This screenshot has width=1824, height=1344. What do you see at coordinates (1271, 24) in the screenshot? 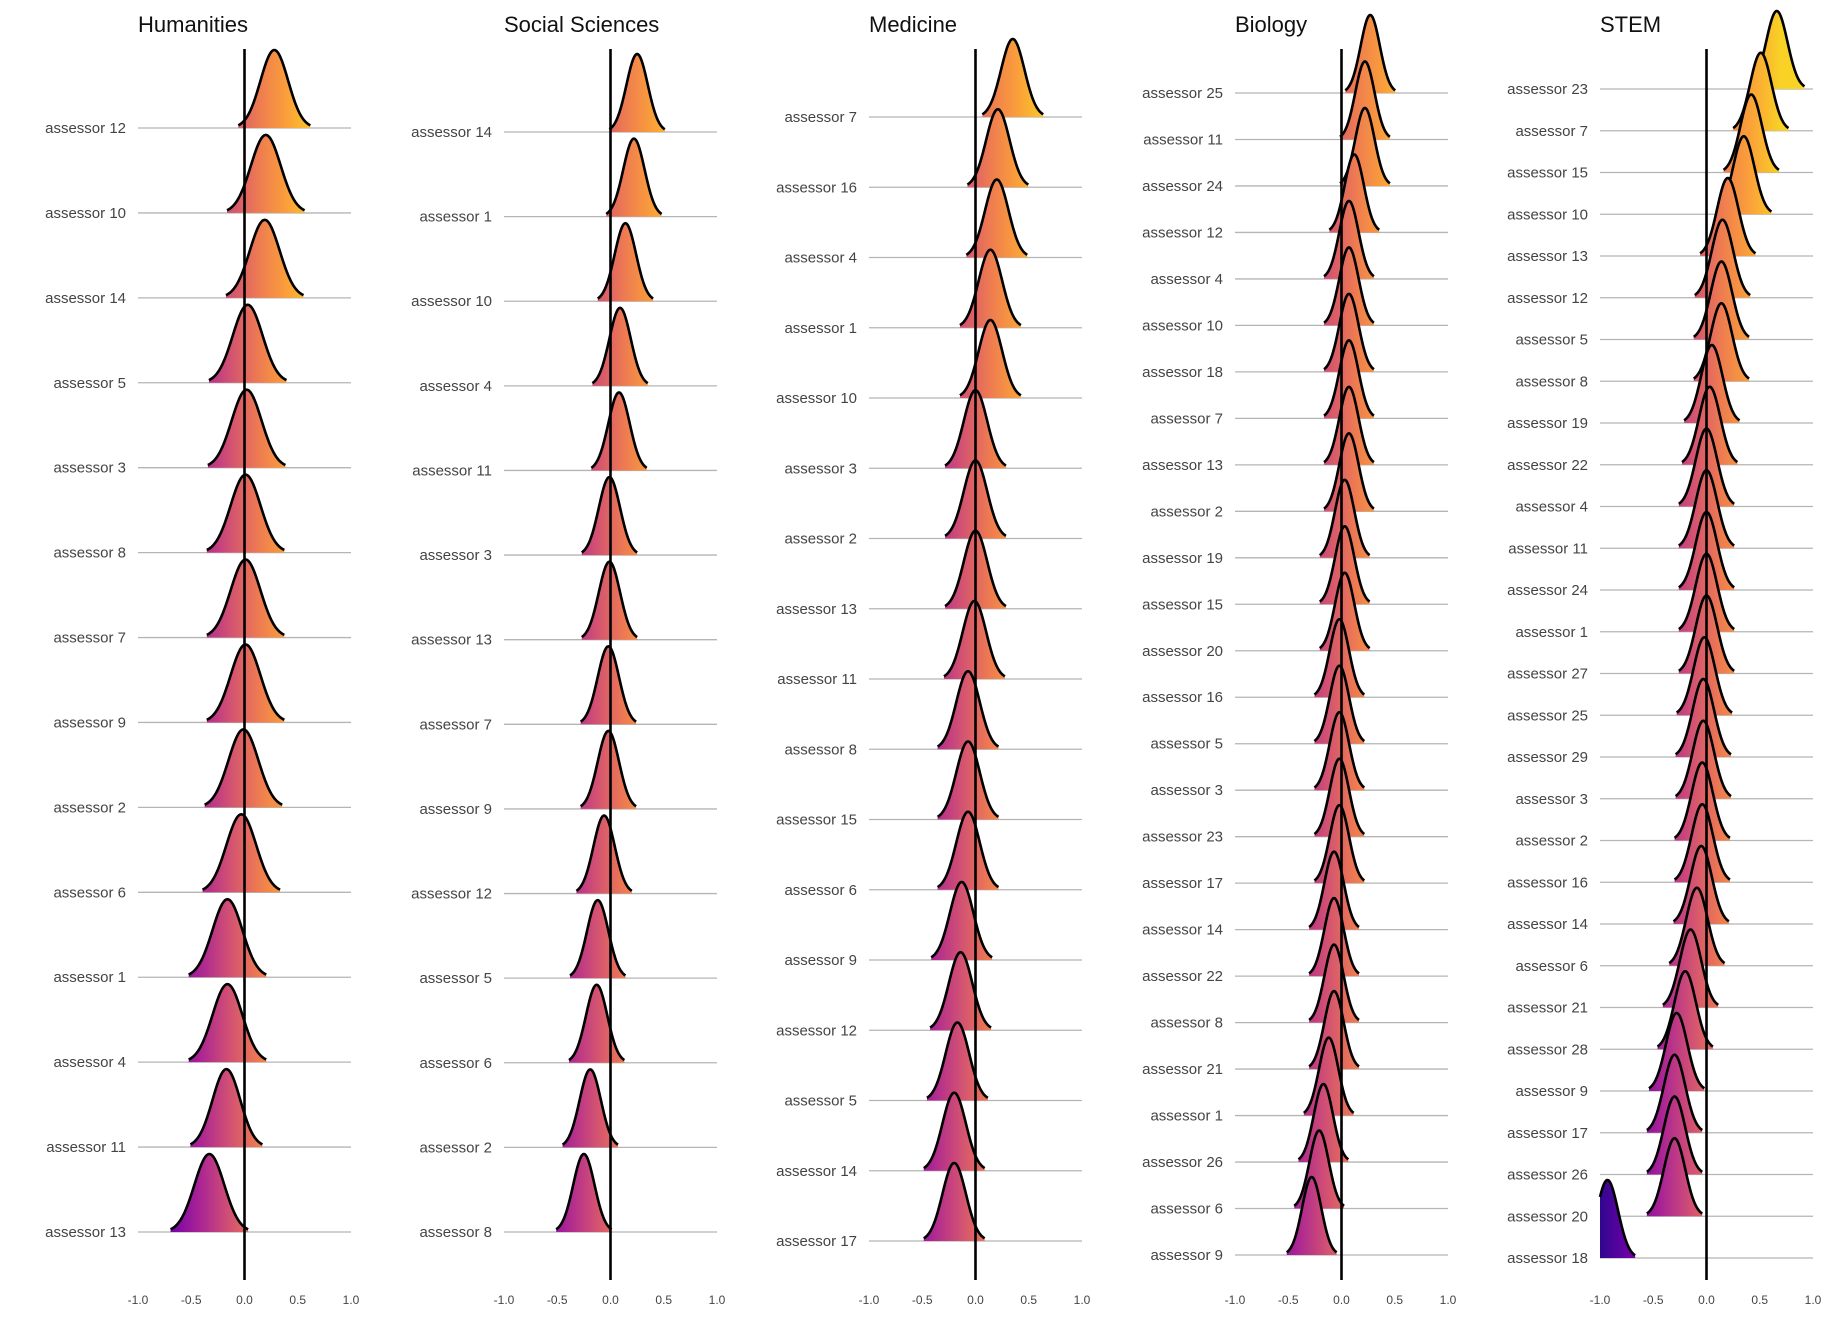
I see `panel-title: Biology` at bounding box center [1271, 24].